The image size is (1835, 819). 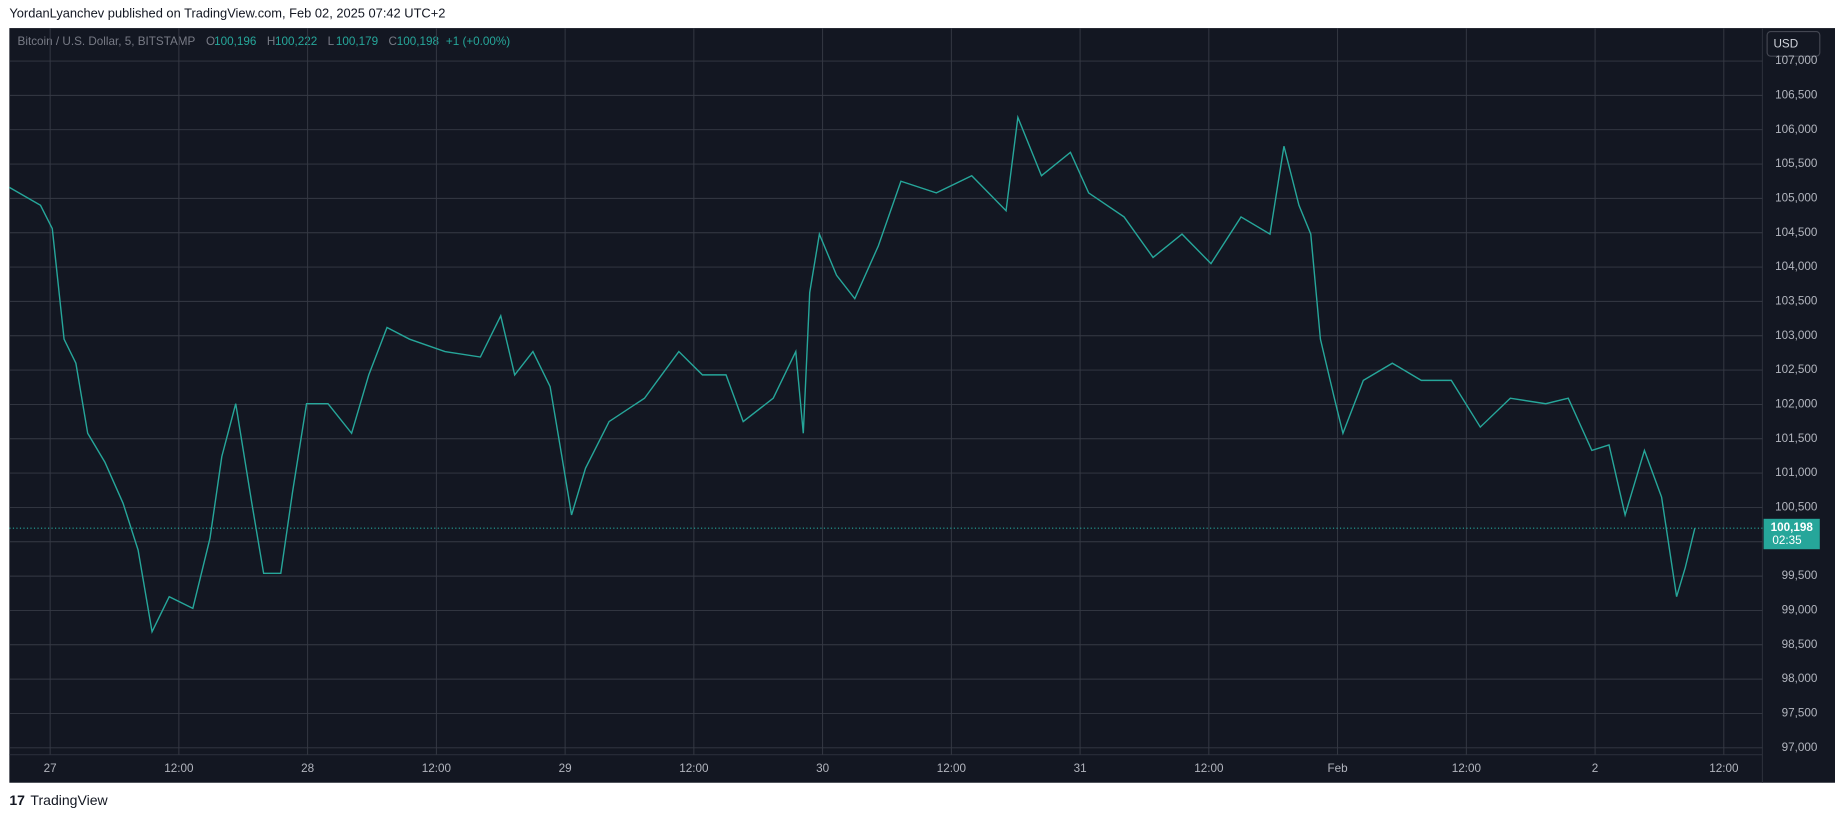 I want to click on y-tick-label: 106,500, so click(x=1796, y=94).